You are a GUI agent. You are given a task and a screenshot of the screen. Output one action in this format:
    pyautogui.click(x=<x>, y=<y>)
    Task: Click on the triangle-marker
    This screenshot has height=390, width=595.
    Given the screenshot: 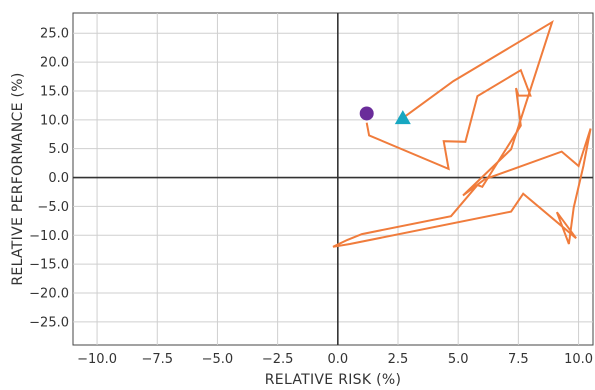 What is the action you would take?
    pyautogui.click(x=402, y=117)
    